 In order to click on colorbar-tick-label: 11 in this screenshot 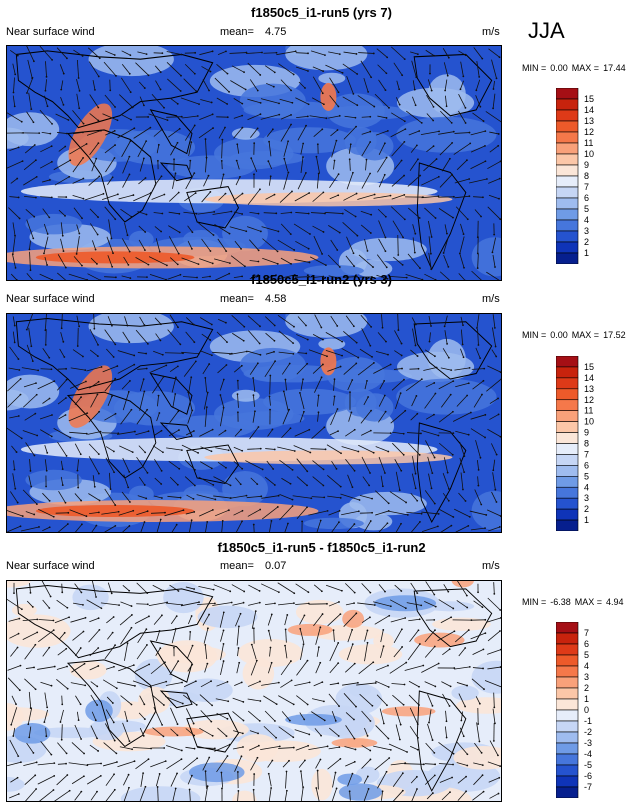, I will do `click(588, 143)`.